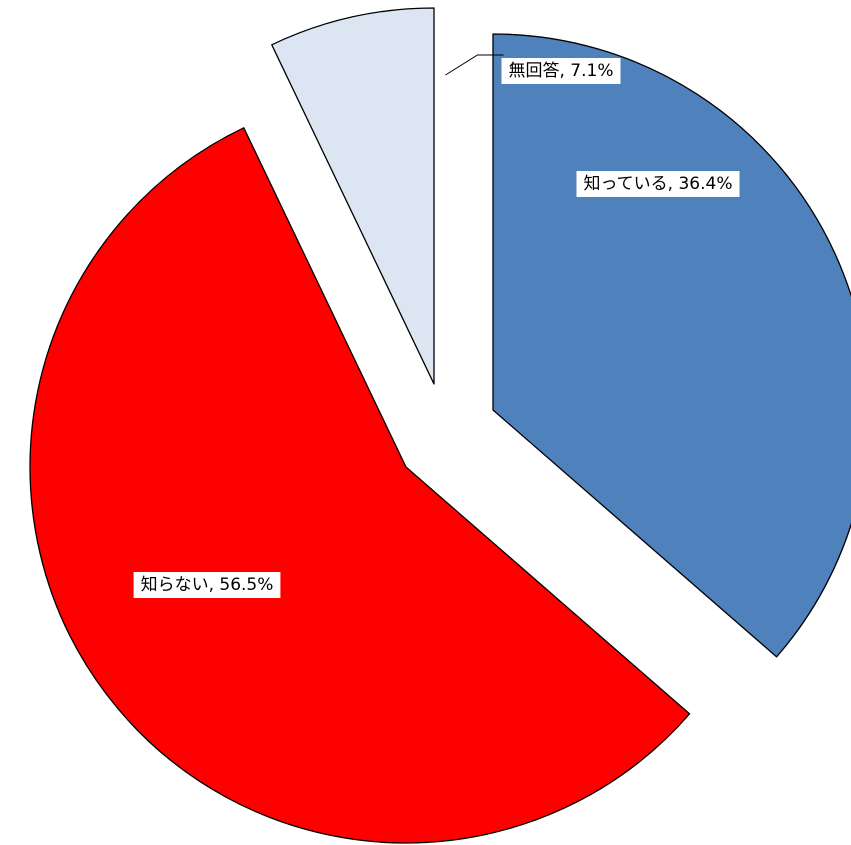  Describe the element at coordinates (474, 65) in the screenshot. I see `leader-line` at that location.